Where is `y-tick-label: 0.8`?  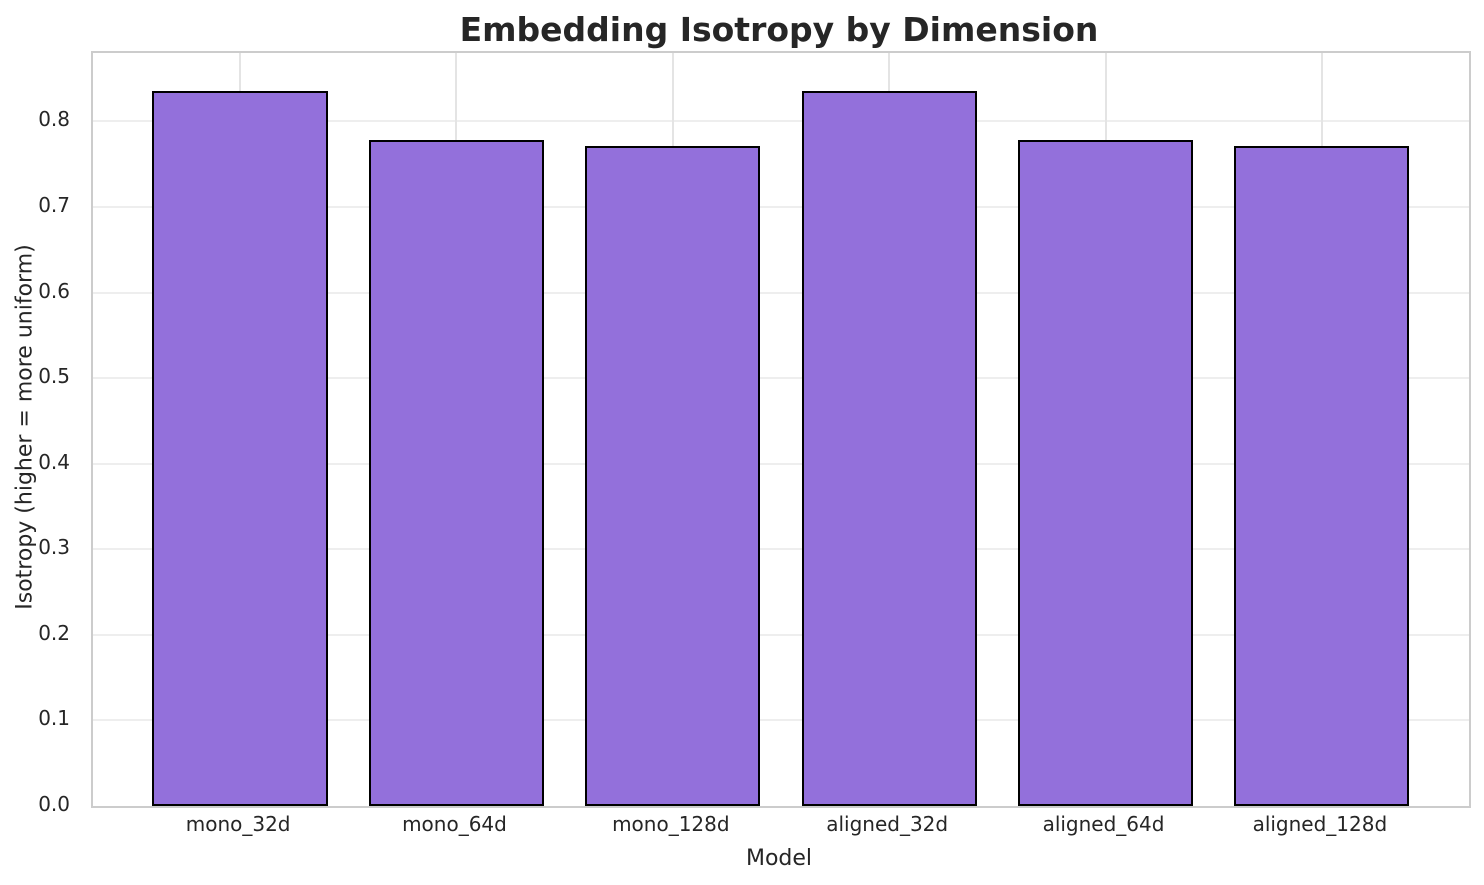
y-tick-label: 0.8 is located at coordinates (54, 119).